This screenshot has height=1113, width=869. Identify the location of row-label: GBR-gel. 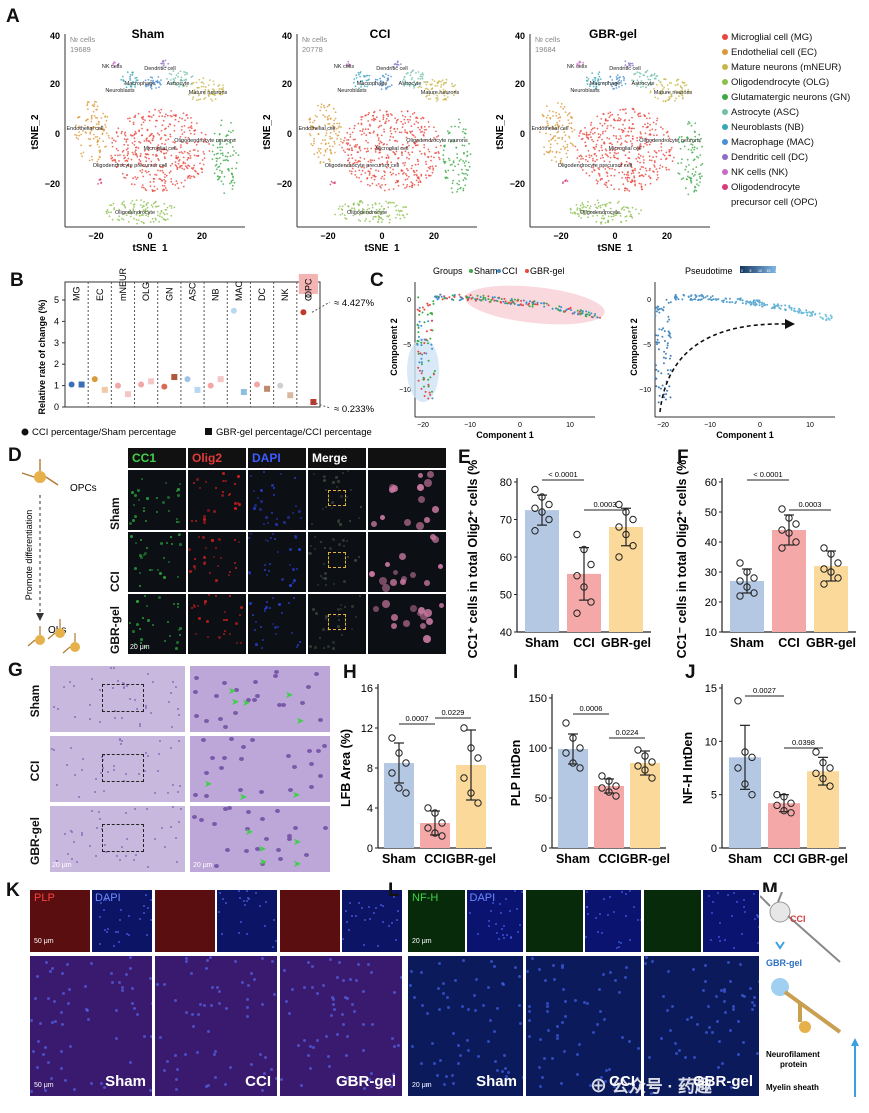
(115, 630).